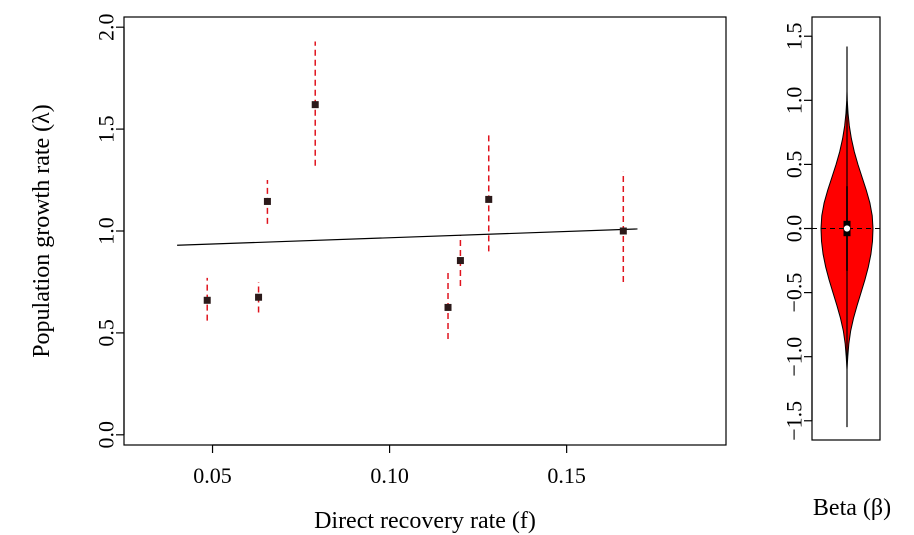  What do you see at coordinates (566, 475) in the screenshot?
I see `scatter-x-tick-label: 0.15` at bounding box center [566, 475].